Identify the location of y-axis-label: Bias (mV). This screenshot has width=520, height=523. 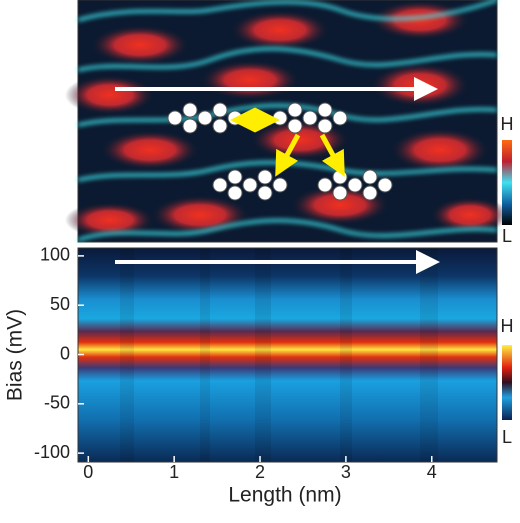
(15, 355).